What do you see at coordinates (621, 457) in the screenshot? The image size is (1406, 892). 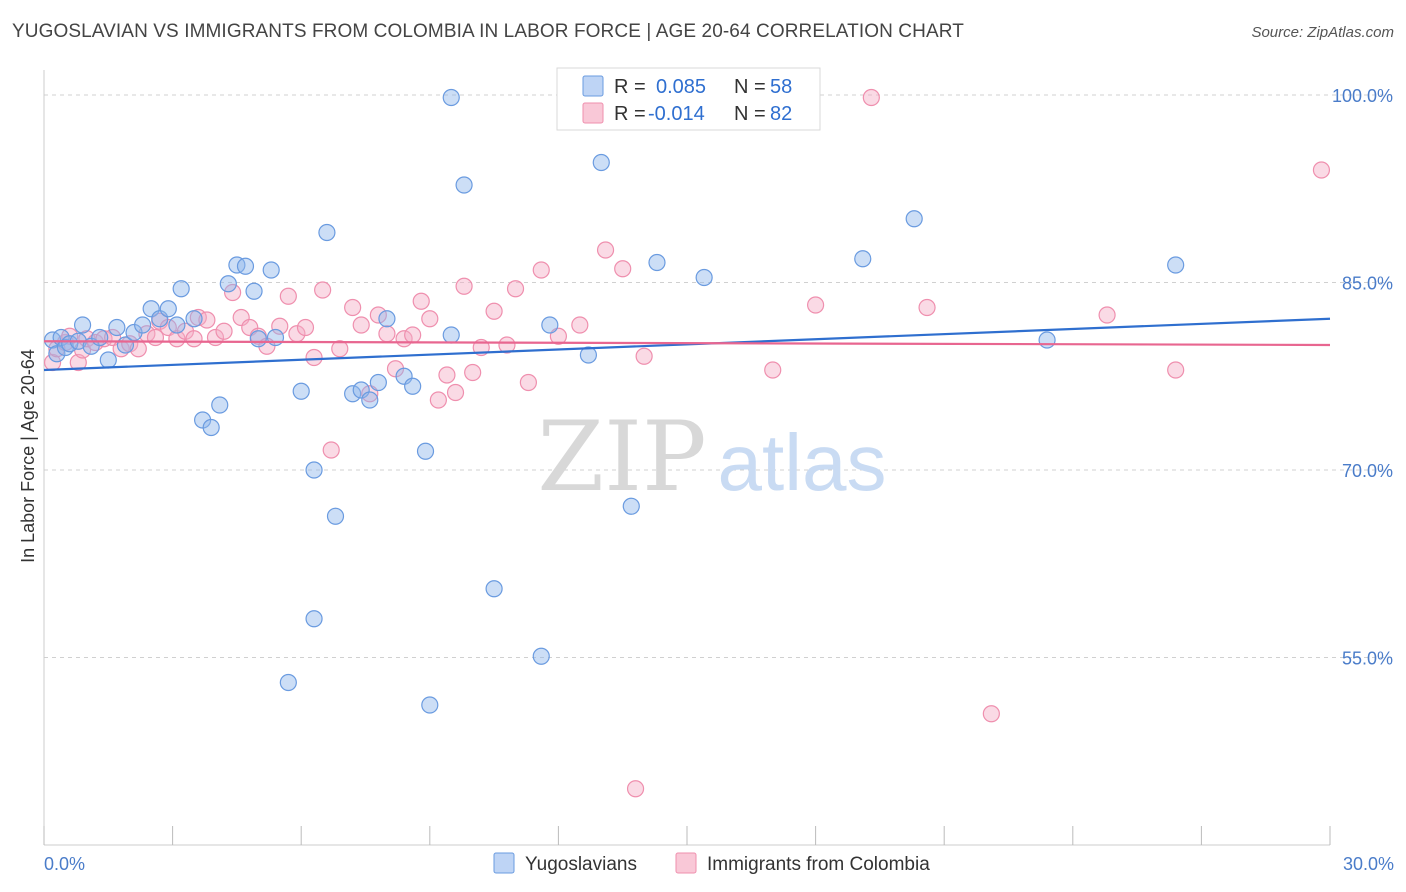 I see `watermark-zip: ZIP` at bounding box center [621, 457].